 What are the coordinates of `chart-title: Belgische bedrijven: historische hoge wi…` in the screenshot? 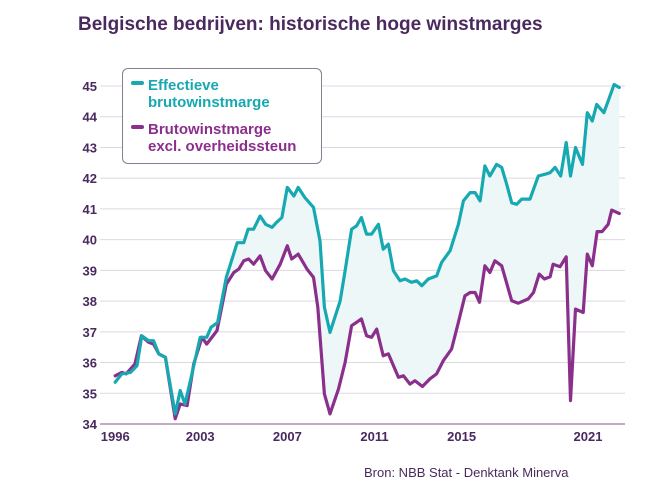 It's located at (310, 24).